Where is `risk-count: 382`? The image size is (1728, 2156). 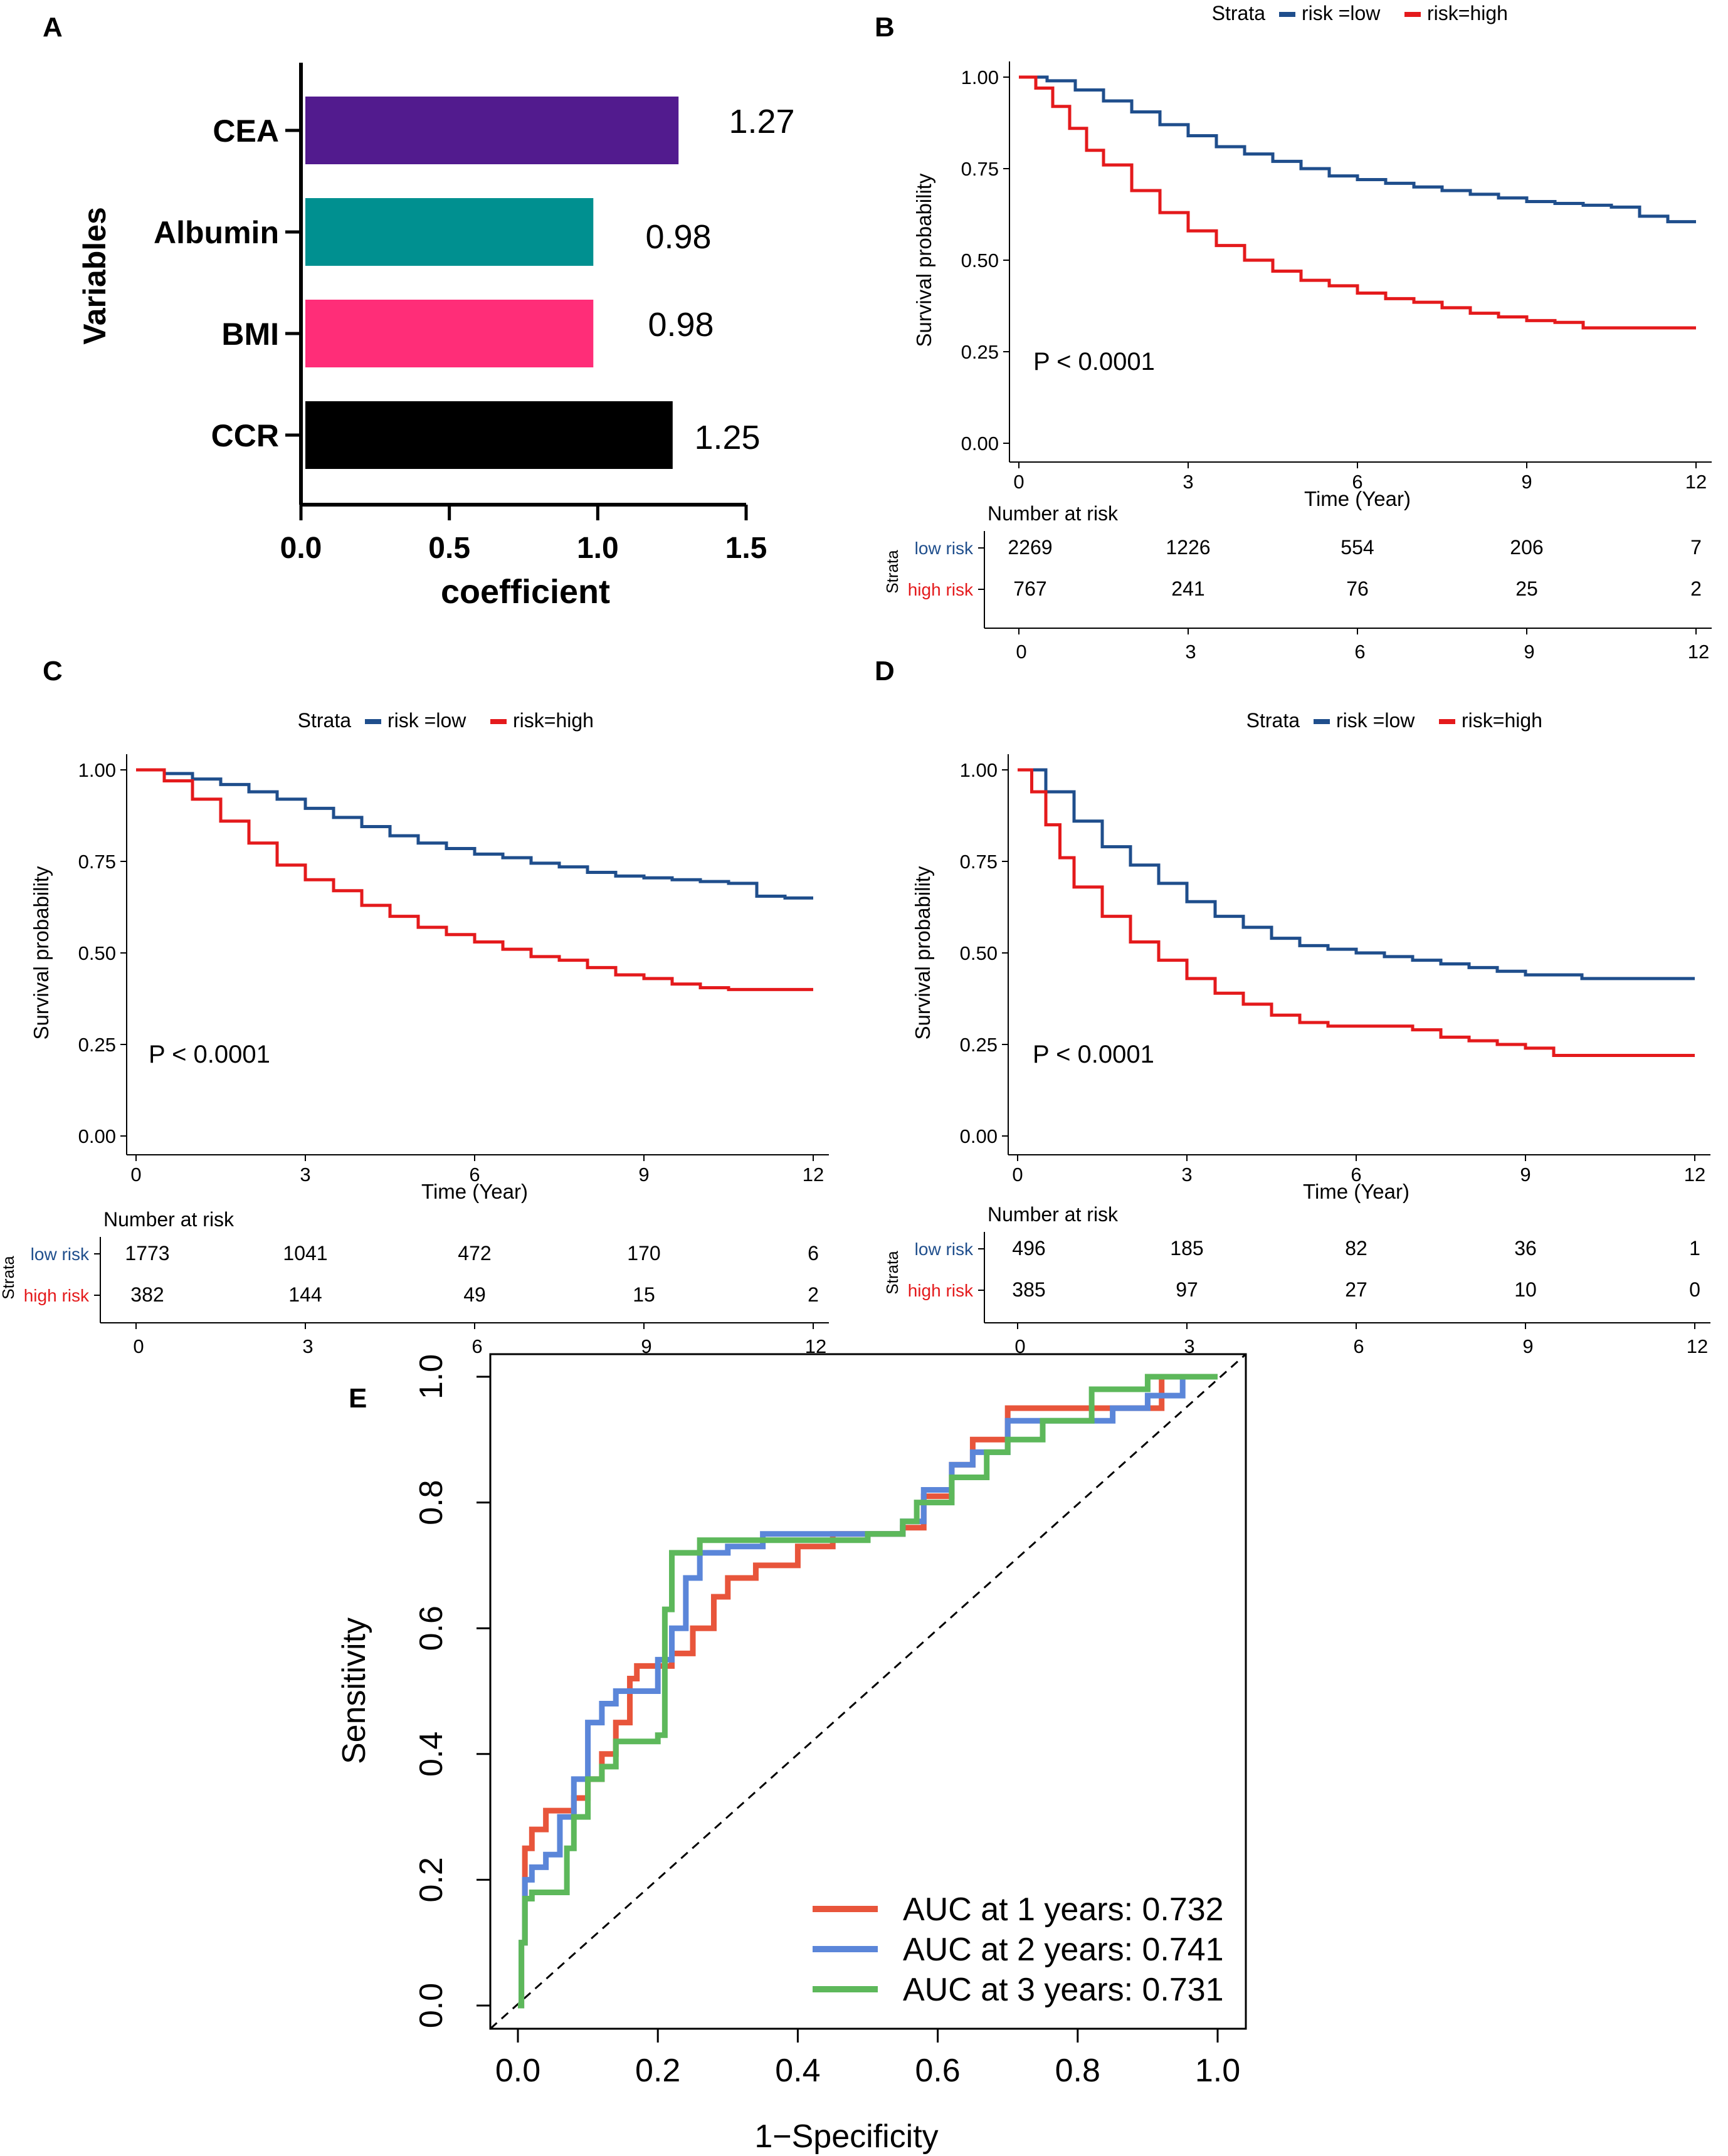
risk-count: 382 is located at coordinates (147, 1294).